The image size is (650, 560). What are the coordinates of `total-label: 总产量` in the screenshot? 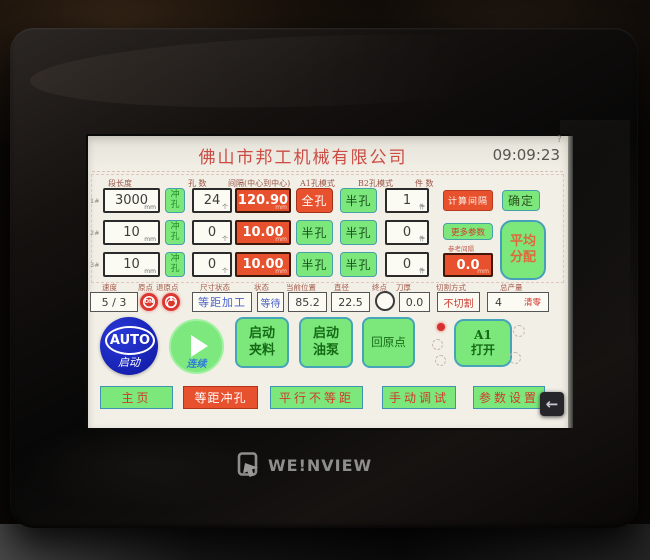 It's located at (511, 287).